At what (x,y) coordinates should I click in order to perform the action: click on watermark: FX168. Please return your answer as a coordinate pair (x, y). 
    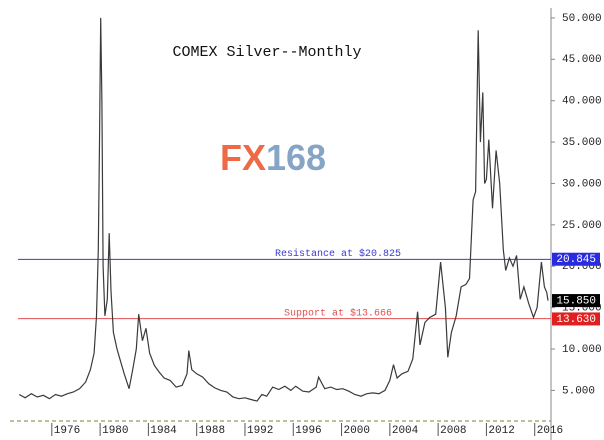
    Looking at the image, I should click on (273, 157).